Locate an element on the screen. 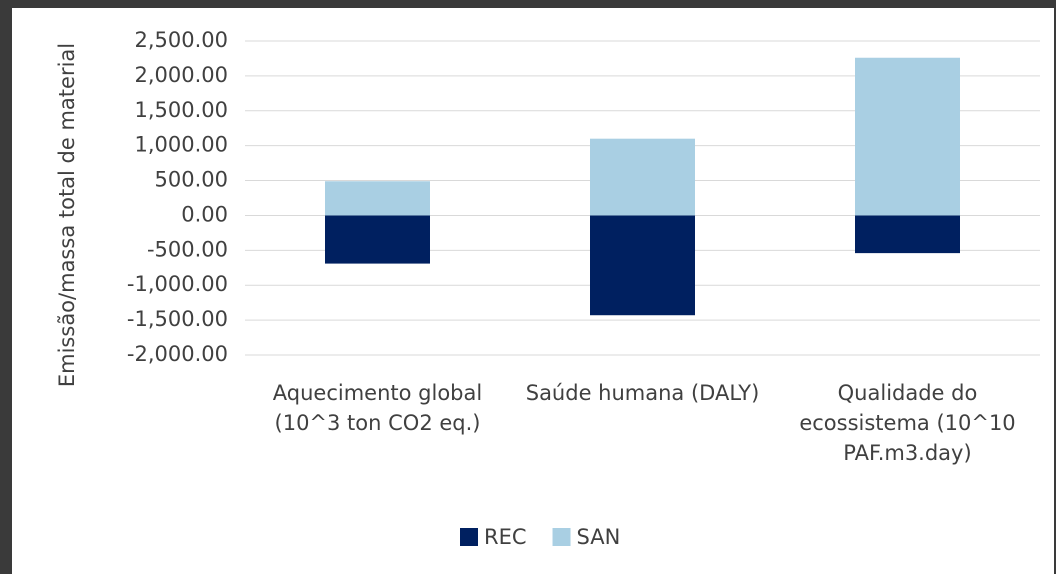  y-tick-label: 1,500.00 is located at coordinates (181, 110).